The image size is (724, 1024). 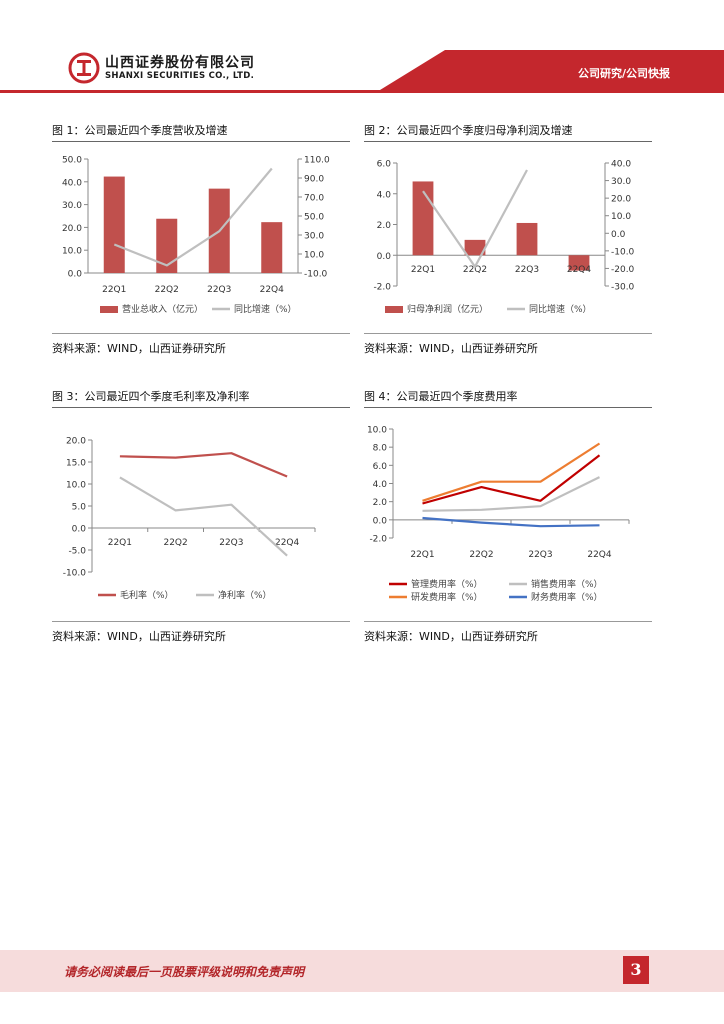 I want to click on figure-4-top-rule, so click(x=508, y=407).